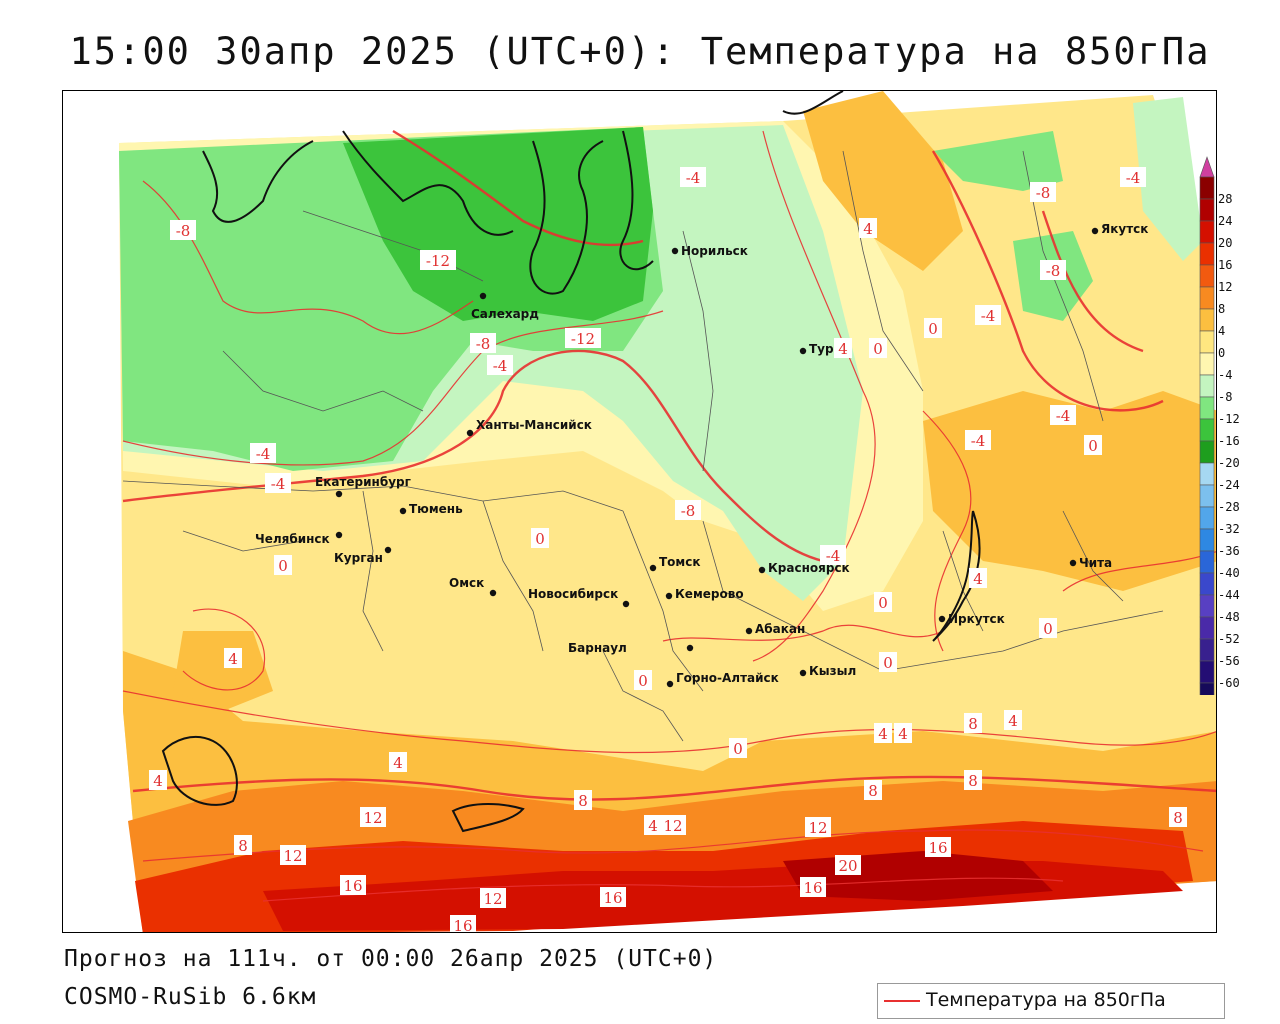 This screenshot has width=1280, height=1024. What do you see at coordinates (998, 161) in the screenshot?
I see `cool-band-8-east` at bounding box center [998, 161].